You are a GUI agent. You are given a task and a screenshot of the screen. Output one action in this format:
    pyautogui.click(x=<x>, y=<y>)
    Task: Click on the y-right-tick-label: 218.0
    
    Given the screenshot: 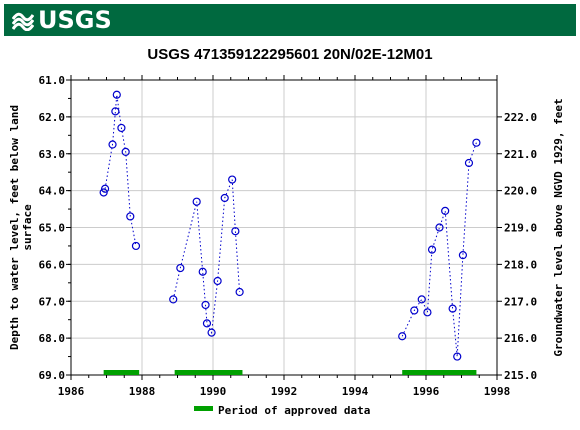 What is the action you would take?
    pyautogui.click(x=520, y=264)
    